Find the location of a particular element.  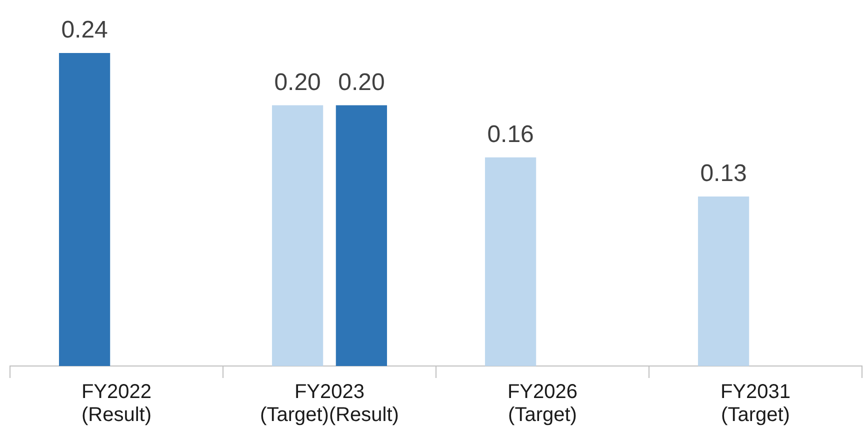

data-label: 0.24 is located at coordinates (84, 30).